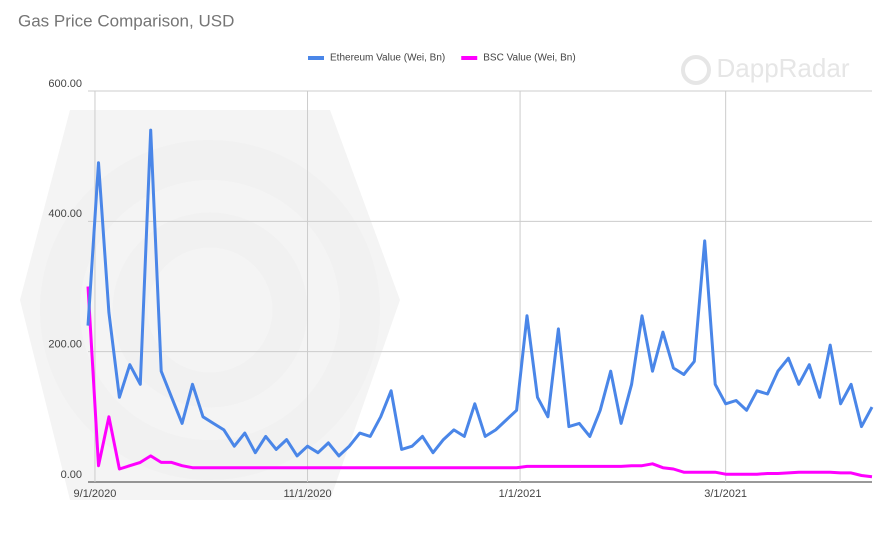 Image resolution: width=889 pixels, height=538 pixels. I want to click on legend-label: Ethereum Value (Wei, Bn), so click(387, 58).